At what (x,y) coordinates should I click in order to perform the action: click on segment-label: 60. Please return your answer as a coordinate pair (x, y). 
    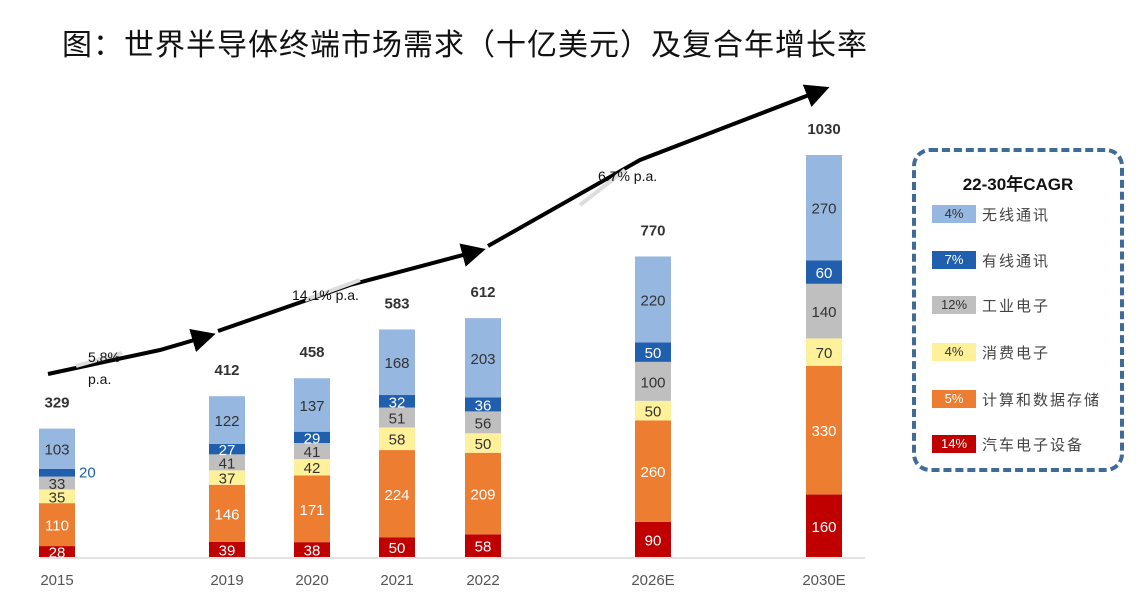
    Looking at the image, I should click on (824, 273).